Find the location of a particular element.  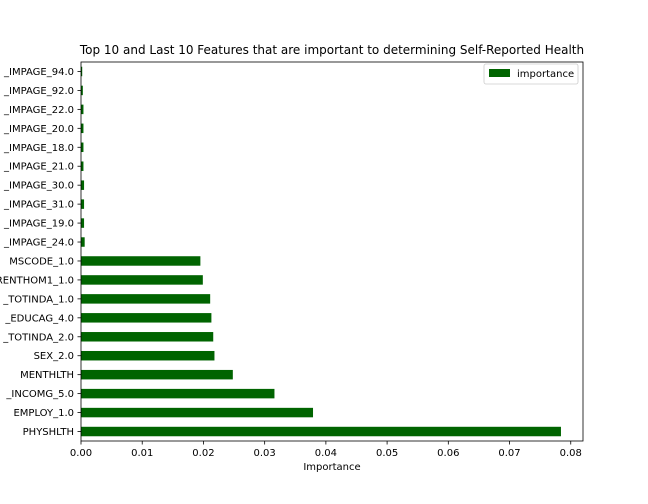

x-tick-label: 0.00 is located at coordinates (81, 453).